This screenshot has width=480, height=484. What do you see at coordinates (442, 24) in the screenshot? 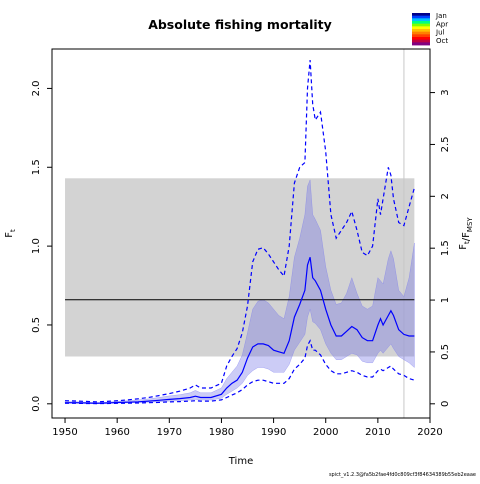
I see `legend-month-label: Apr` at bounding box center [442, 24].